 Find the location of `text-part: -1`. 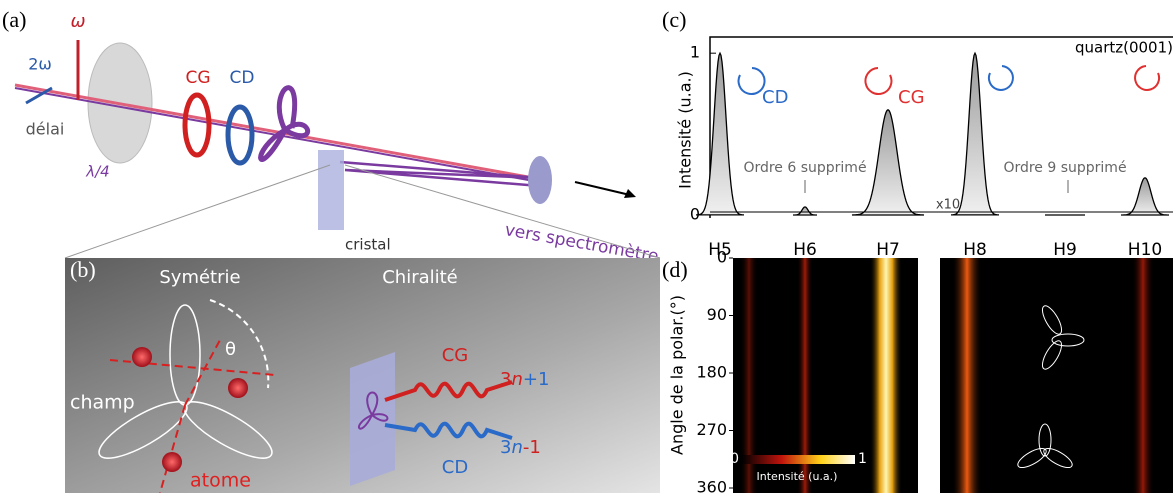

text-part: -1 is located at coordinates (532, 447).